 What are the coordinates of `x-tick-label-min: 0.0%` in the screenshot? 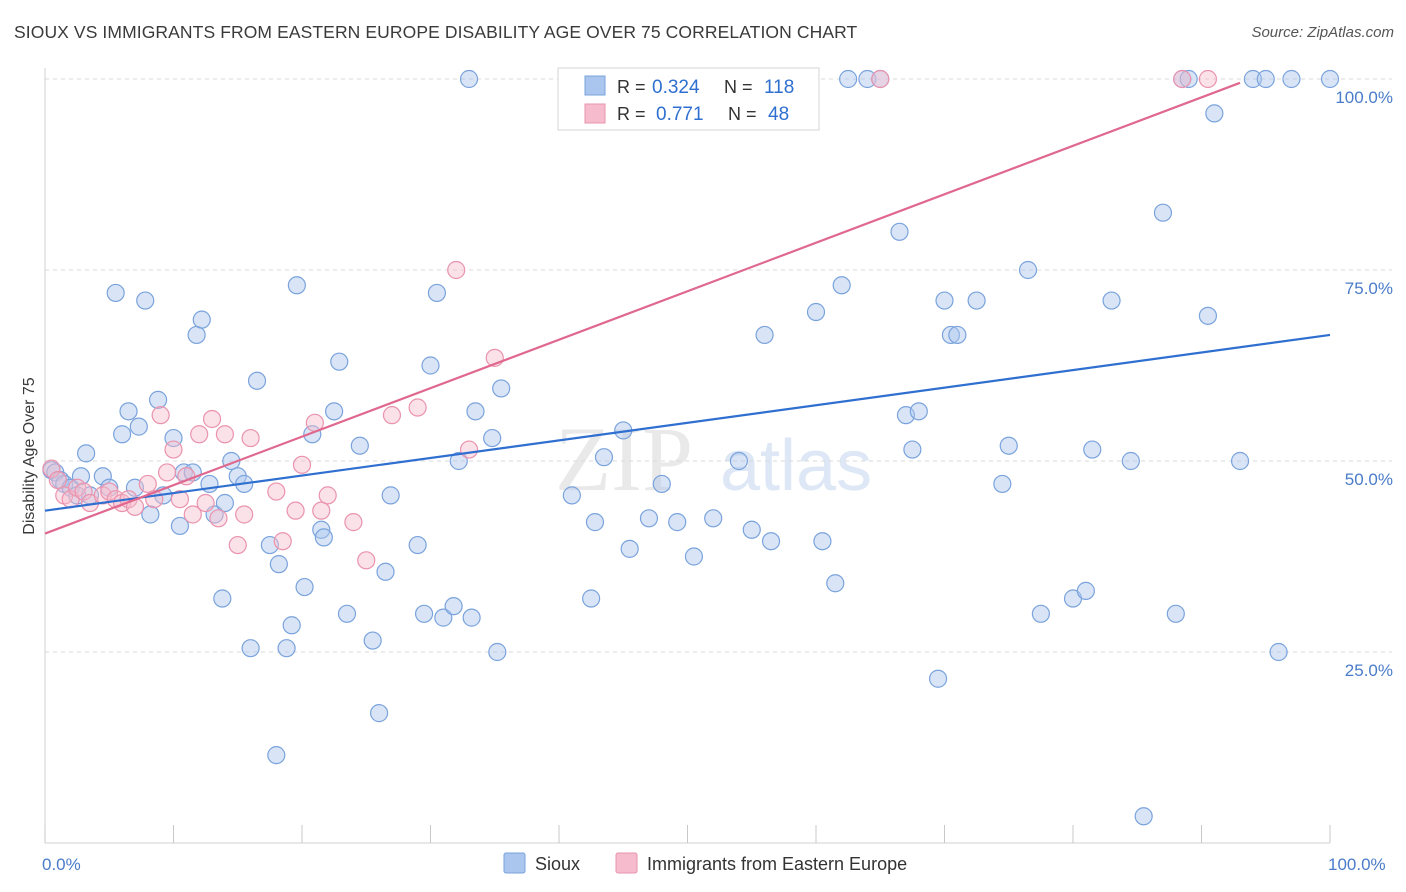 It's located at (61, 864).